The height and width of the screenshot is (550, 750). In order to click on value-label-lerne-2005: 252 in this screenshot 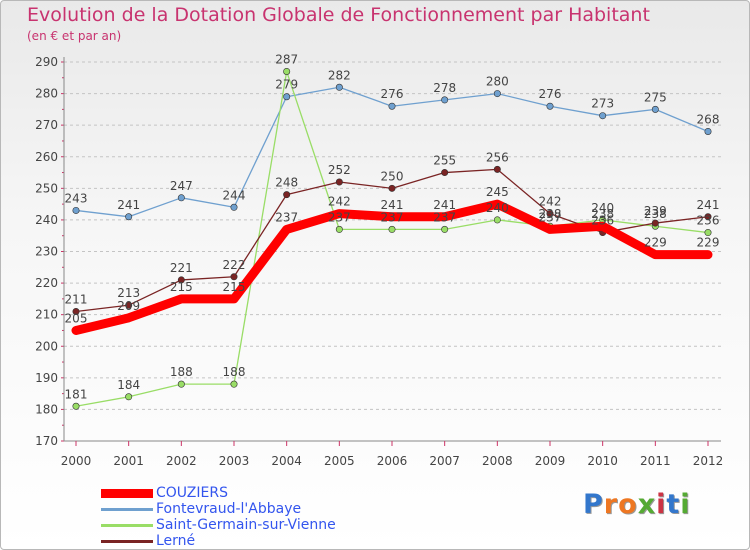, I will do `click(339, 170)`.